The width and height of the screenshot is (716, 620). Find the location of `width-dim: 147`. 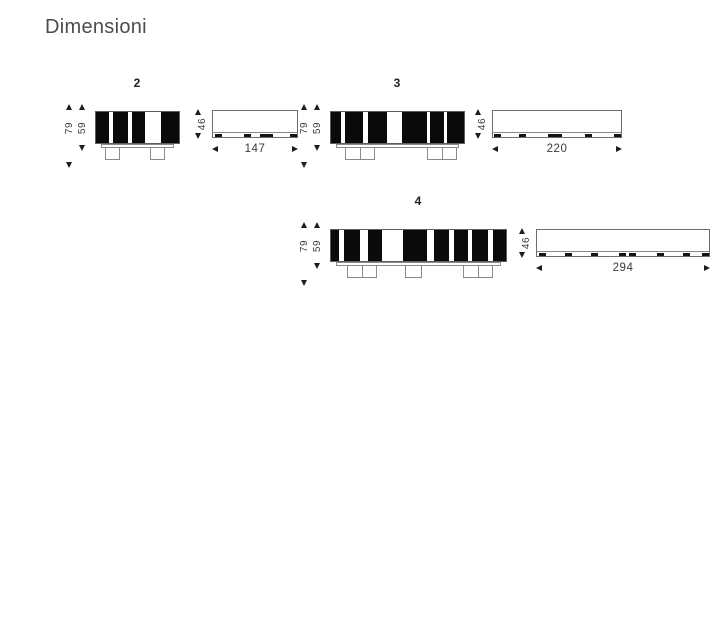

width-dim: 147 is located at coordinates (255, 149).